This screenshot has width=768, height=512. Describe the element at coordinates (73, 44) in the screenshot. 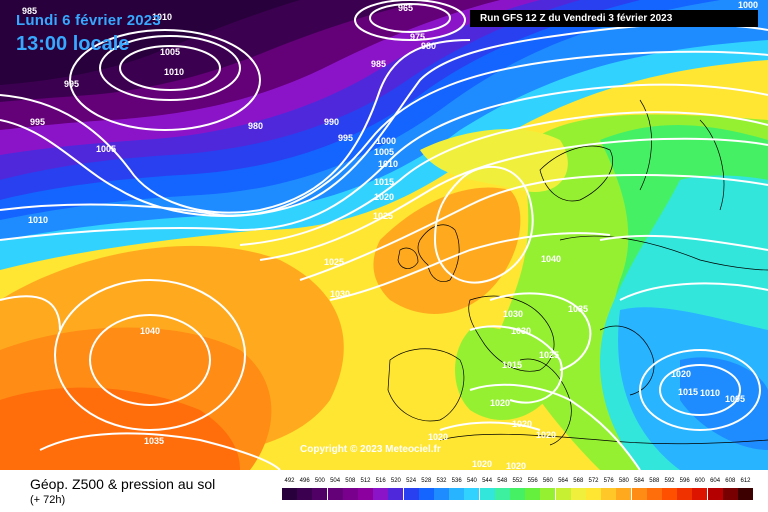

I see `forecast-time: 13:00 locale` at that location.